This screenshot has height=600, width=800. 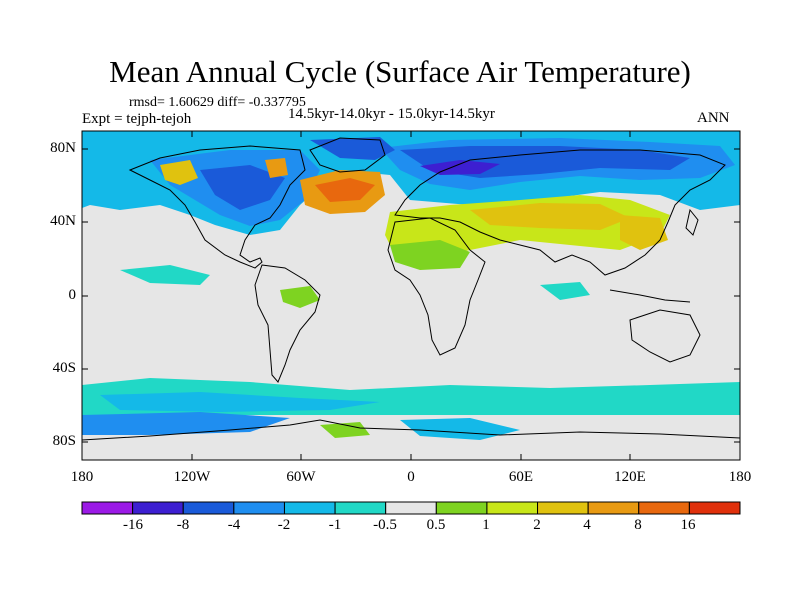 What do you see at coordinates (644, 232) in the screenshot?
I see `east-asia-warming` at bounding box center [644, 232].